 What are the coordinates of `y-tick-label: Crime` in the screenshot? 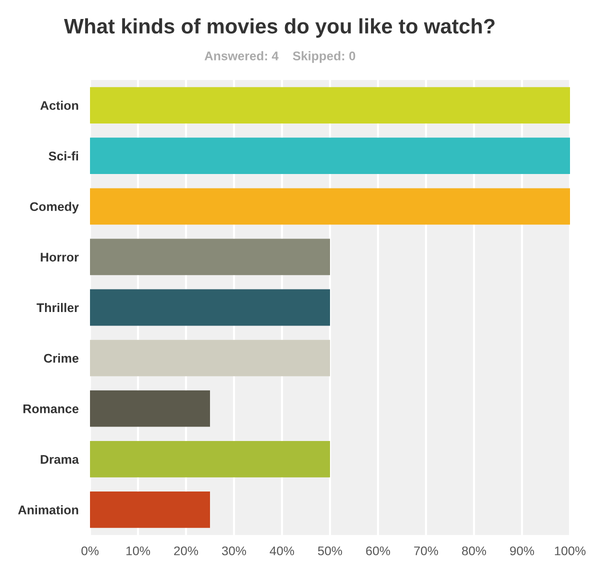 It's located at (61, 358).